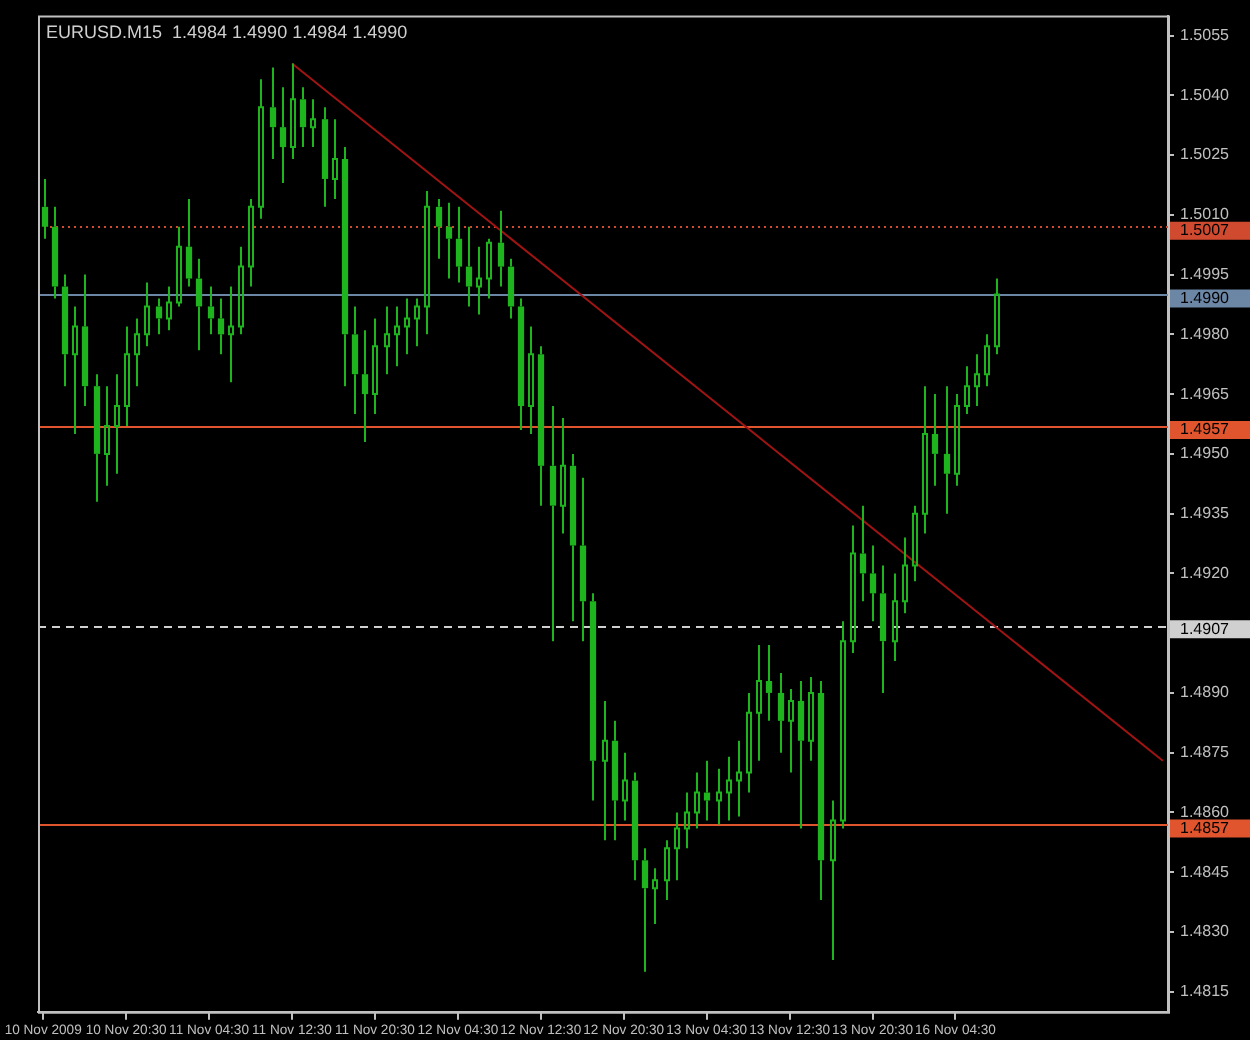 The width and height of the screenshot is (1250, 1040). What do you see at coordinates (1205, 393) in the screenshot?
I see `y-tick-label: 1.4965` at bounding box center [1205, 393].